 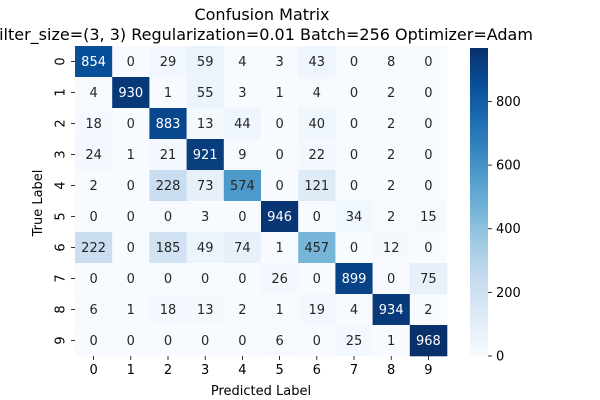 I want to click on cell-value-label: 34, so click(x=354, y=217).